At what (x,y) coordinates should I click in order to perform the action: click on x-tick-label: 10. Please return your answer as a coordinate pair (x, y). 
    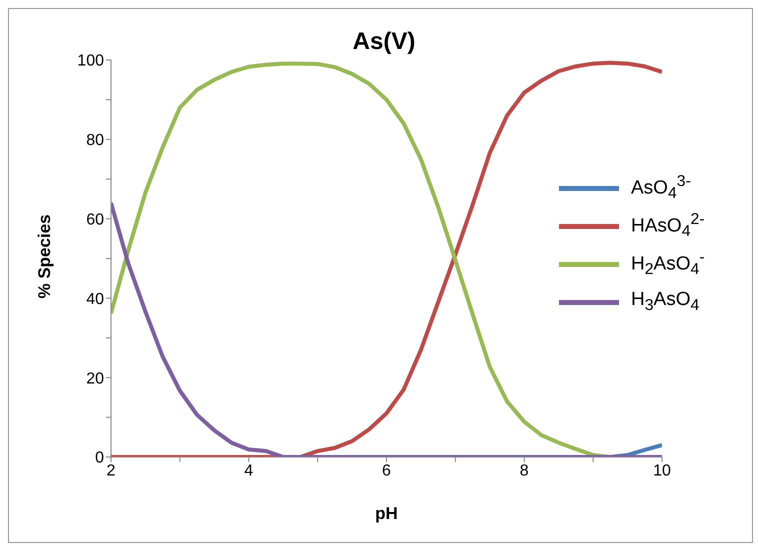
    Looking at the image, I should click on (662, 471).